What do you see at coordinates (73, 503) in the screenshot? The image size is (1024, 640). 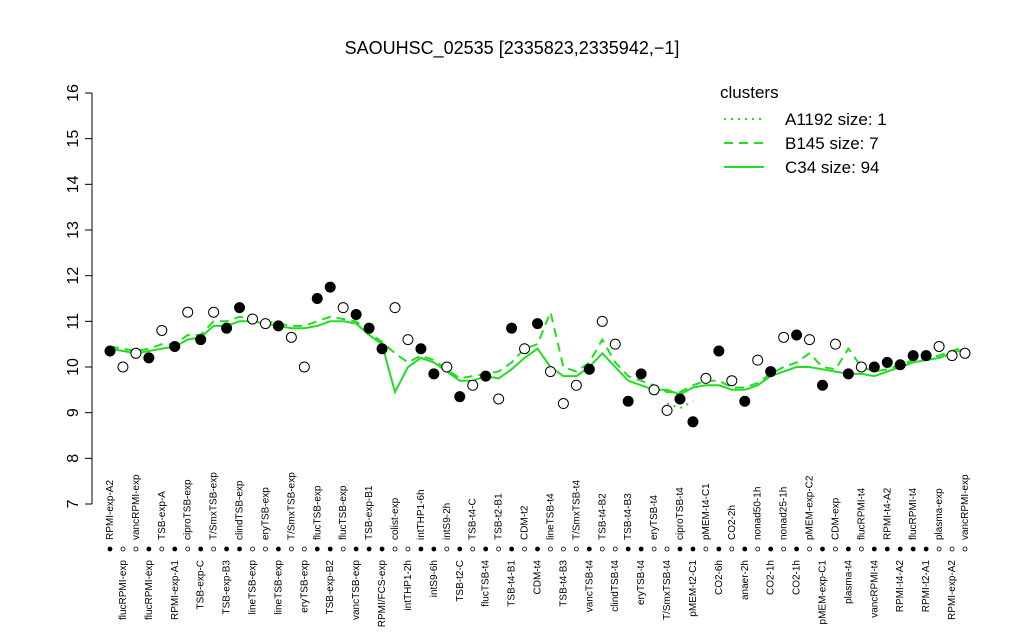 I see `y-tick-label: 7` at bounding box center [73, 503].